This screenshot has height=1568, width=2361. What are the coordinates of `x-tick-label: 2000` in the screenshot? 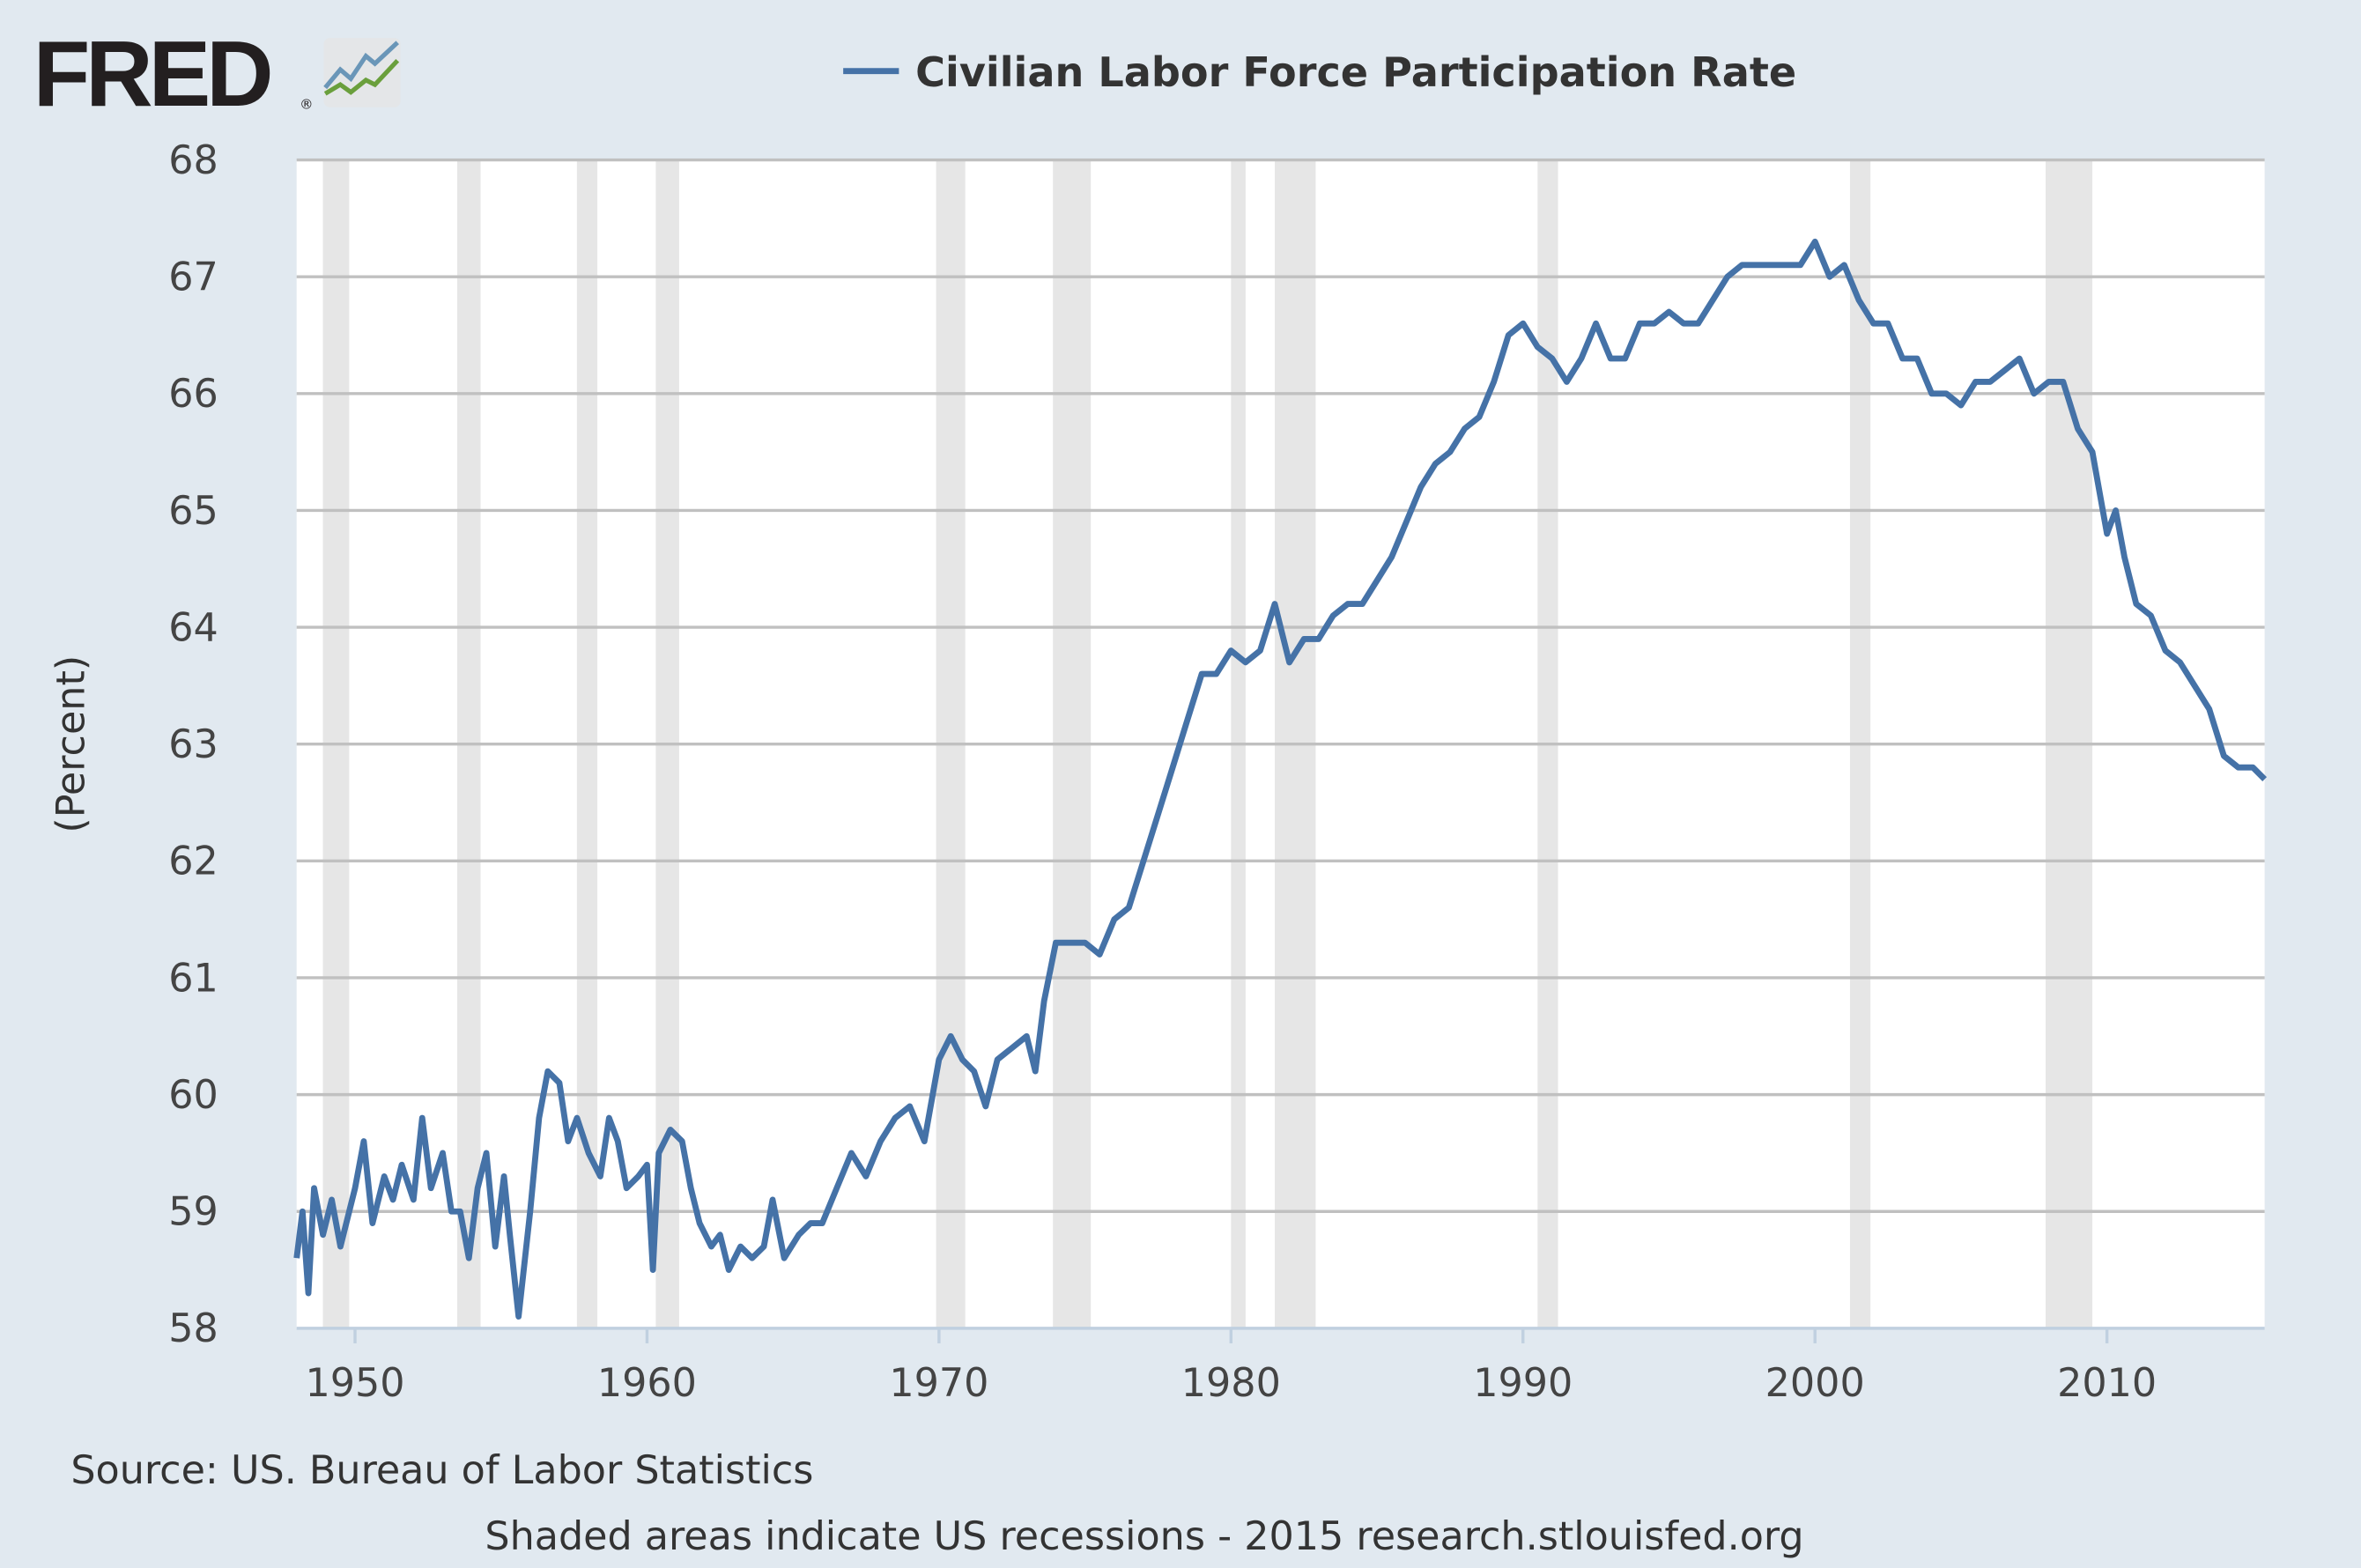 It's located at (1815, 1383).